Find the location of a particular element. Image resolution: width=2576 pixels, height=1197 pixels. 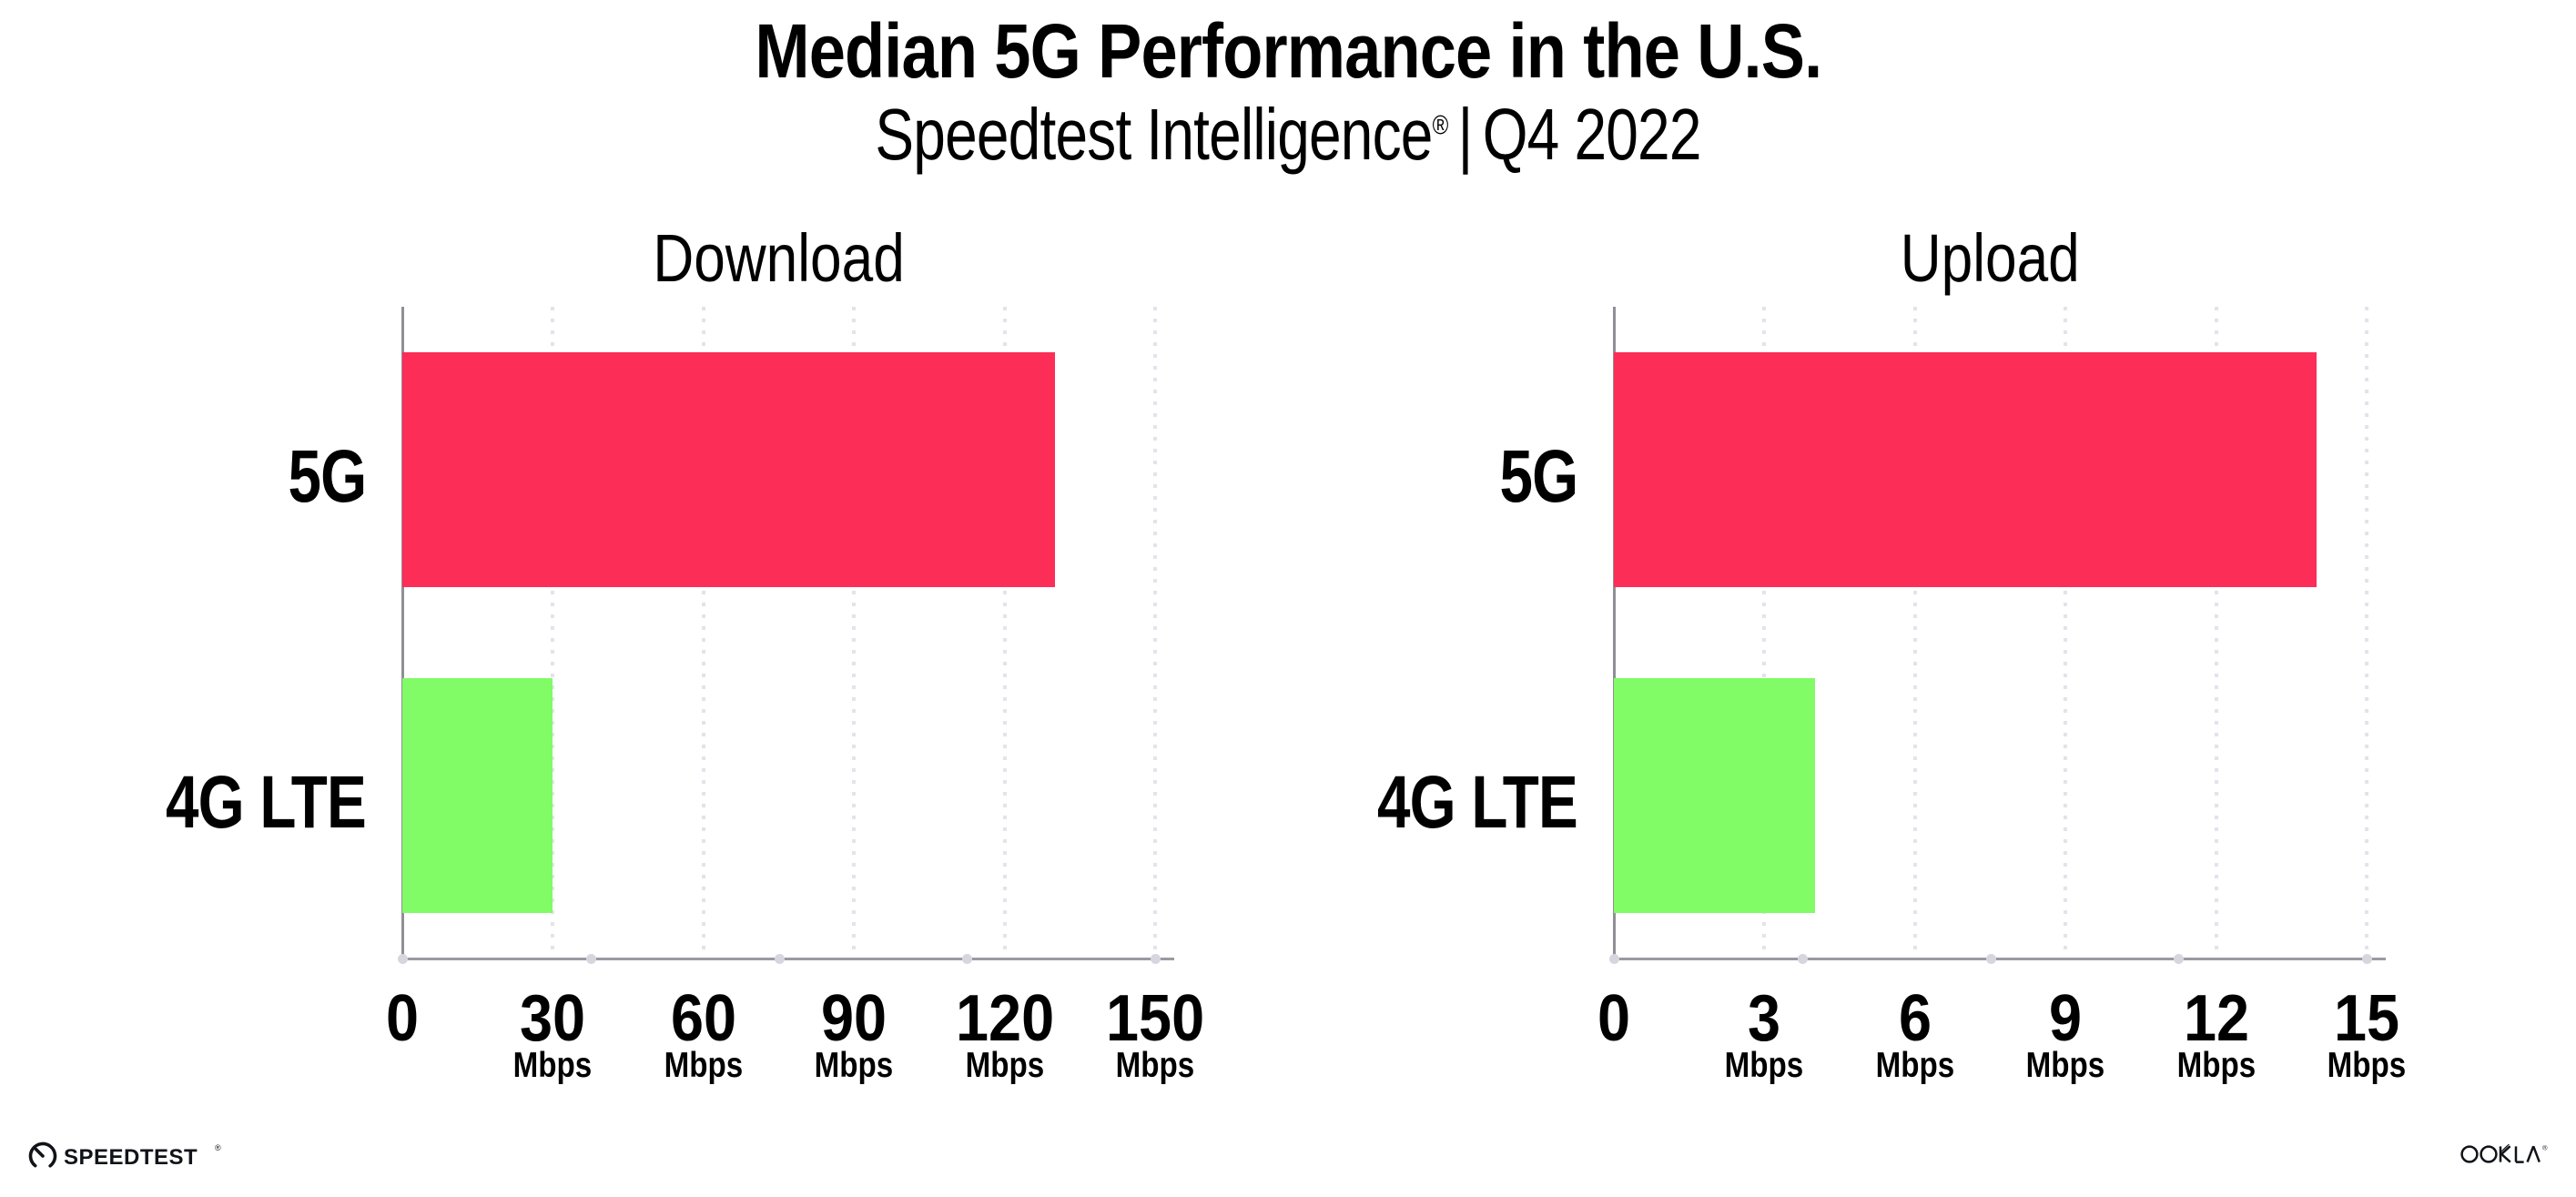

x-tick-value: 150 is located at coordinates (1155, 1018).